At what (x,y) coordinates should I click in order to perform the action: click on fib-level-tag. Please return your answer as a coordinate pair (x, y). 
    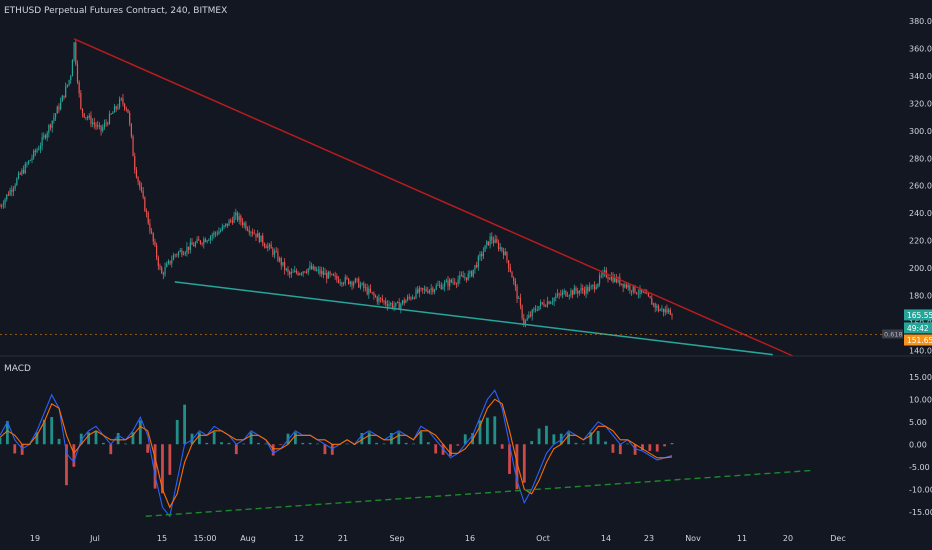
    Looking at the image, I should click on (892, 334).